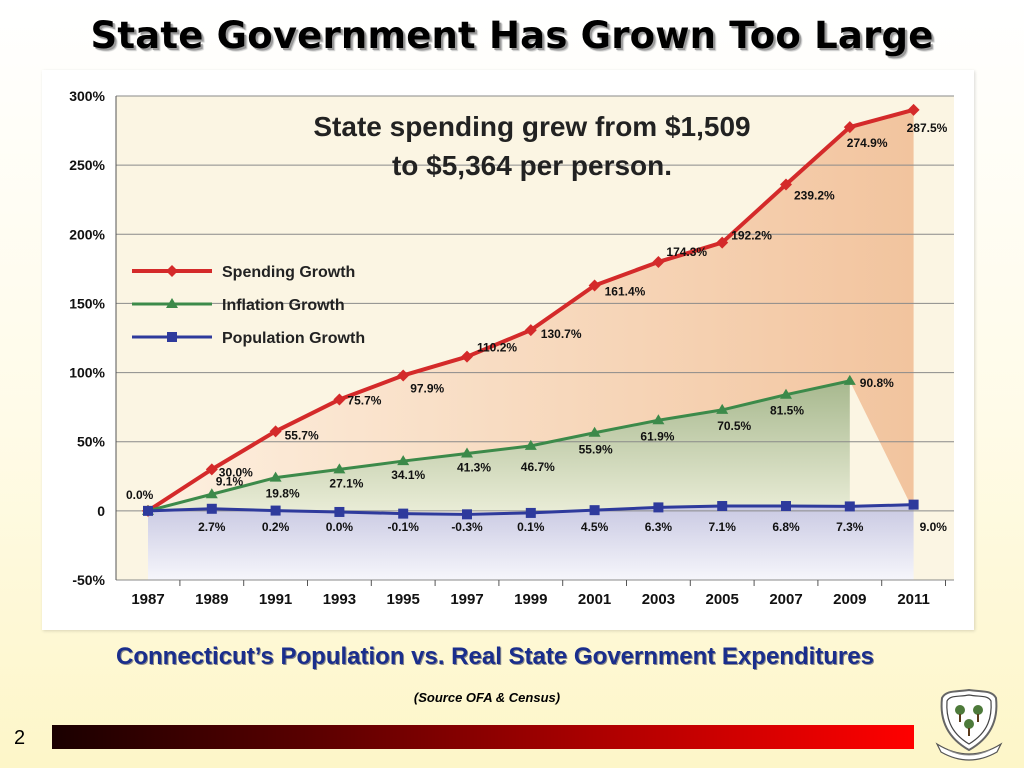 The height and width of the screenshot is (768, 1024). Describe the element at coordinates (734, 426) in the screenshot. I see `inflation-data-label: 70.5%` at that location.